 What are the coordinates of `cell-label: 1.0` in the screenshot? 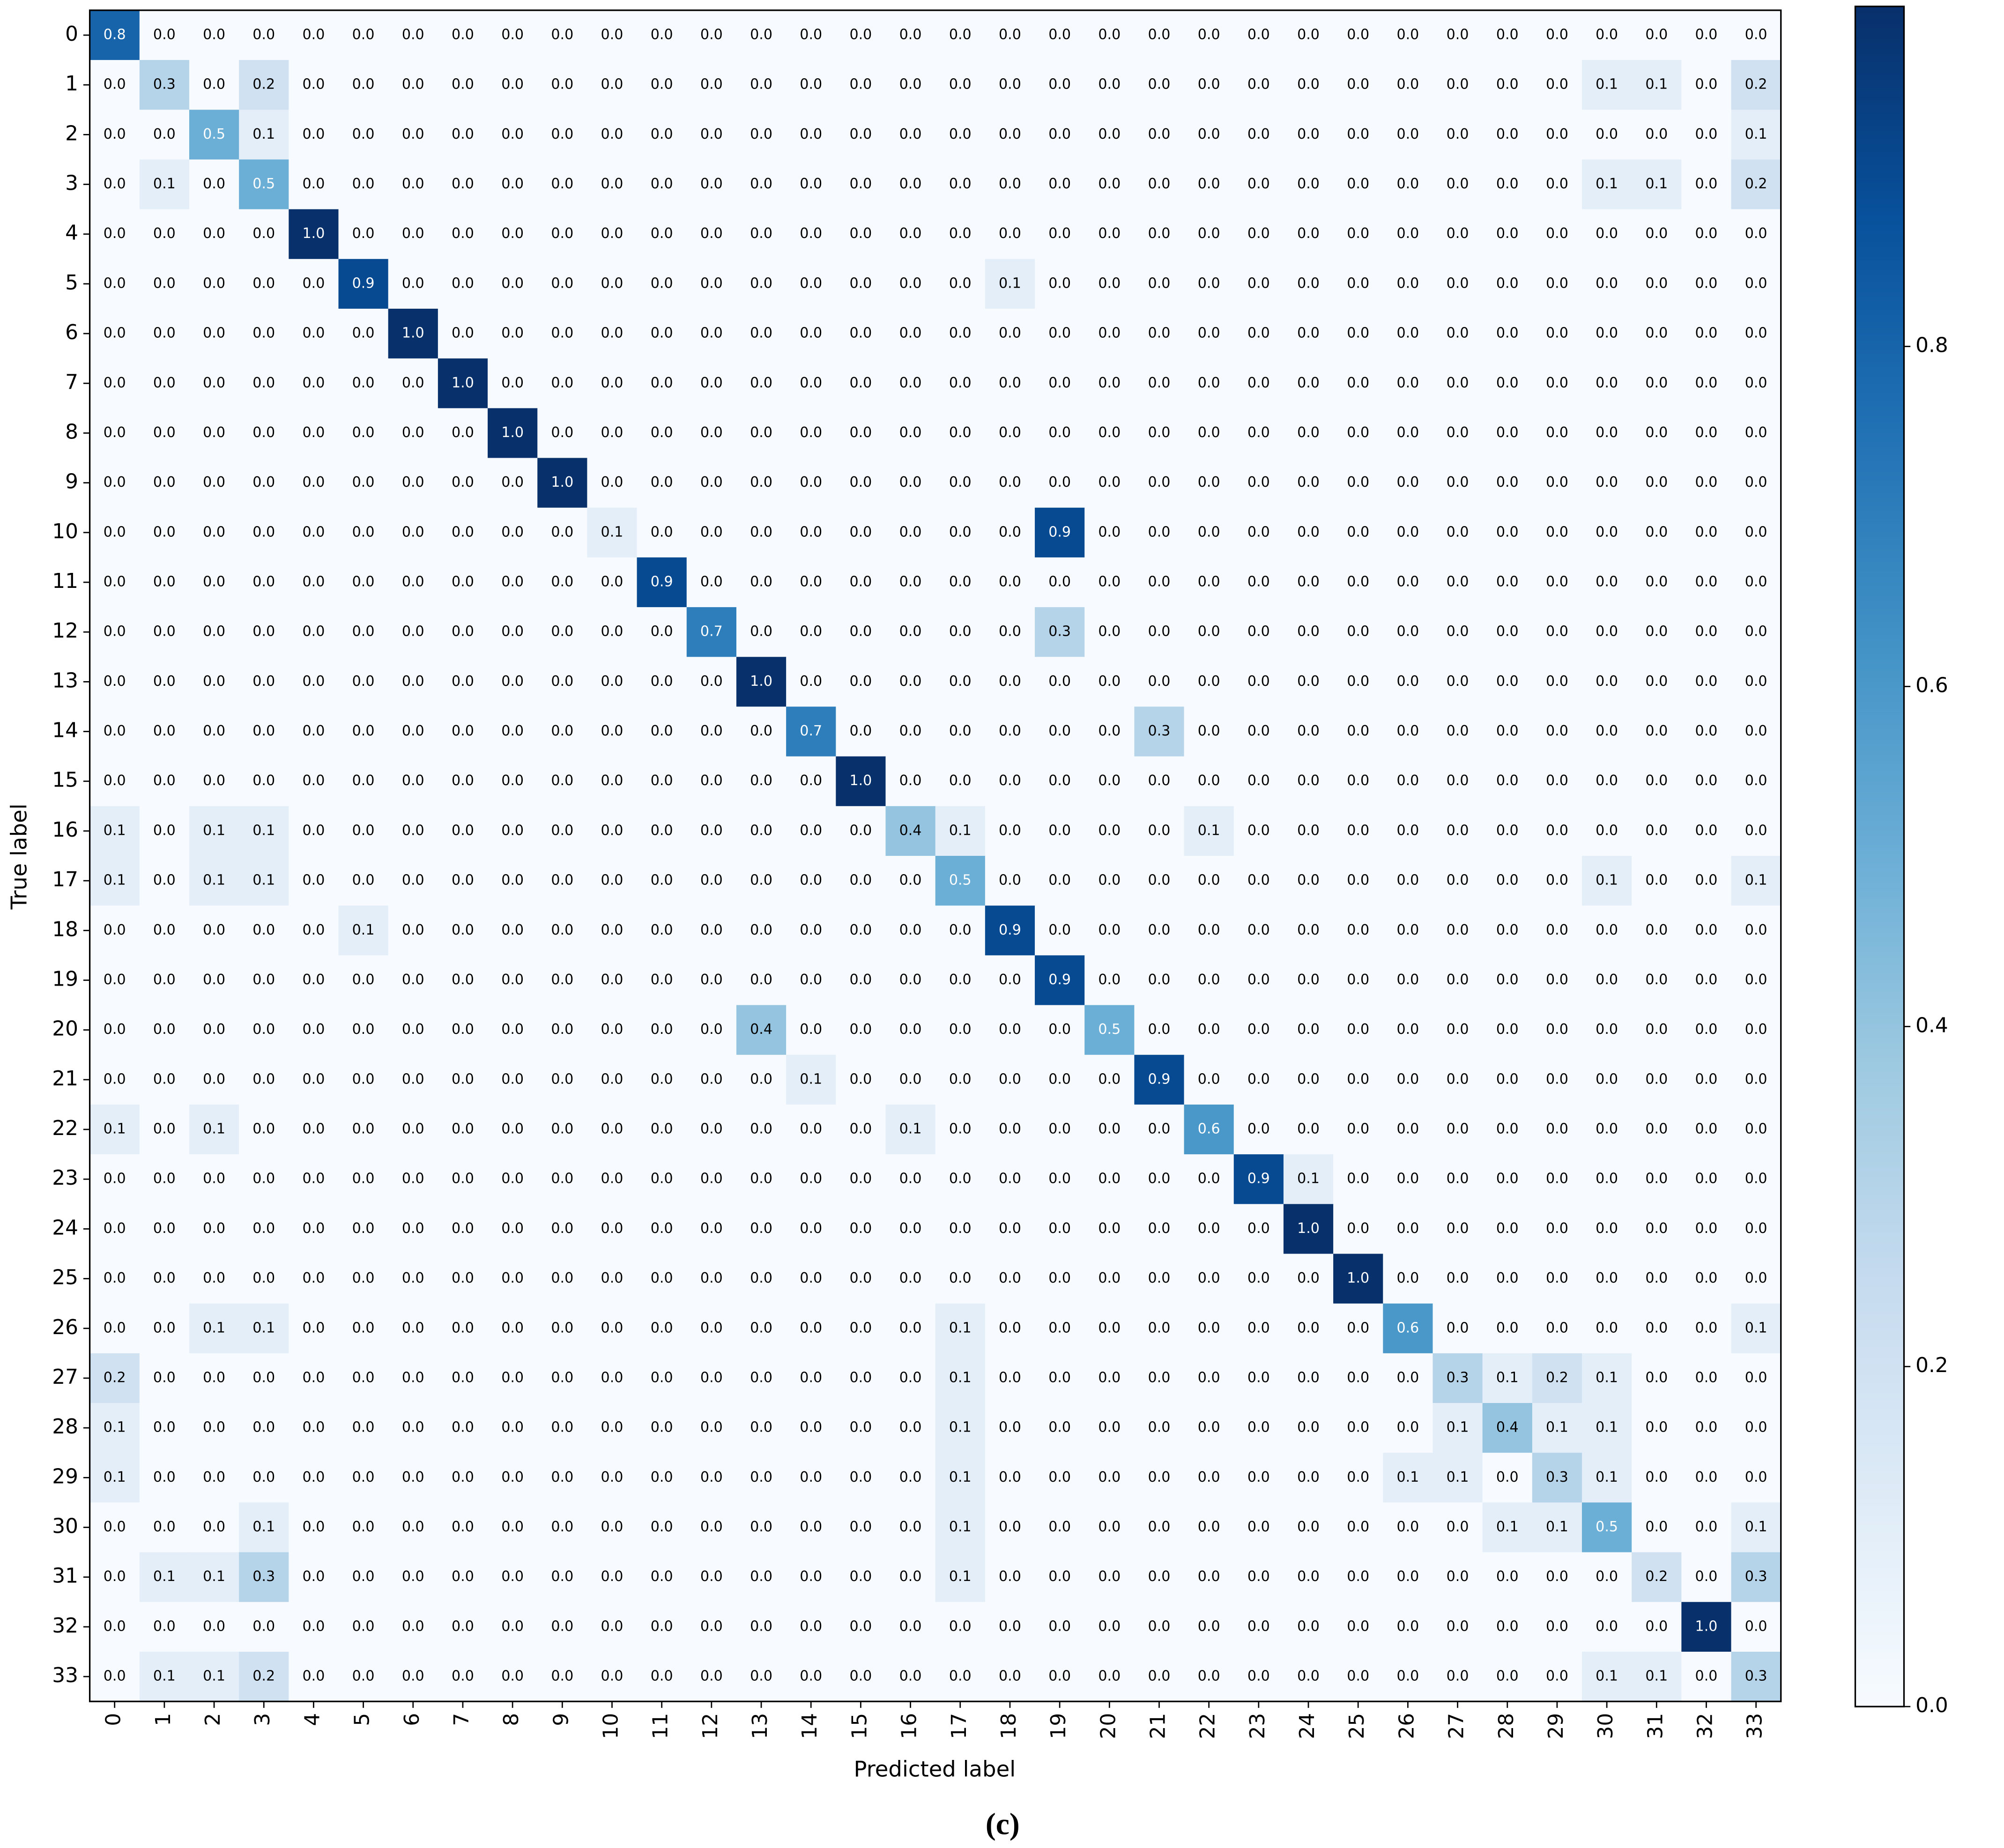 It's located at (463, 383).